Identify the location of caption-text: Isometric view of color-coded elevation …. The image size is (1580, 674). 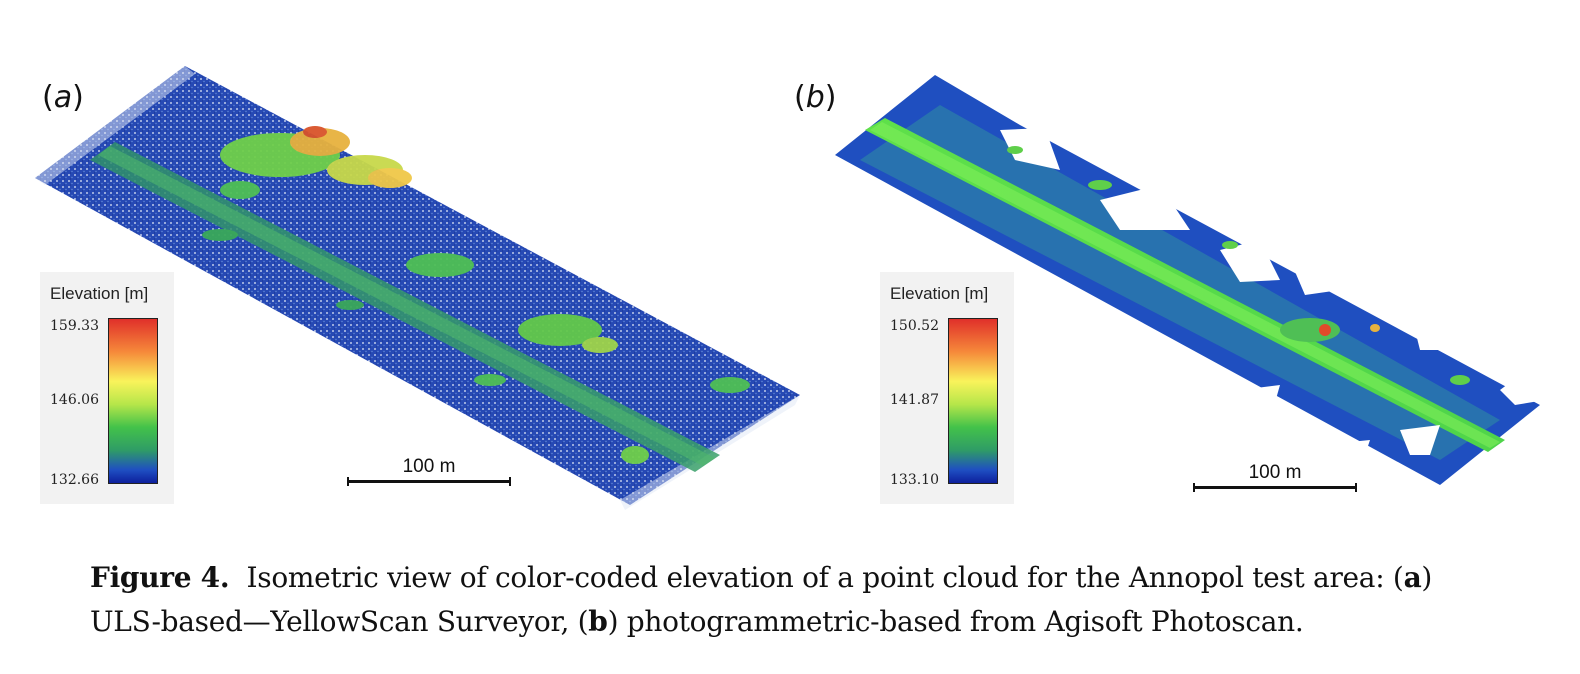
(825, 577).